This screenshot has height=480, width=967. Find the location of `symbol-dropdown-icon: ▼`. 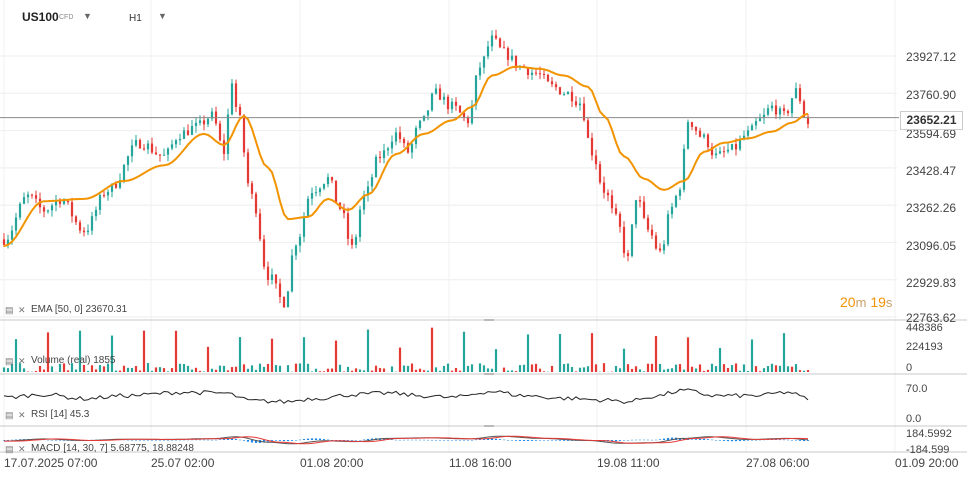

symbol-dropdown-icon: ▼ is located at coordinates (87, 16).